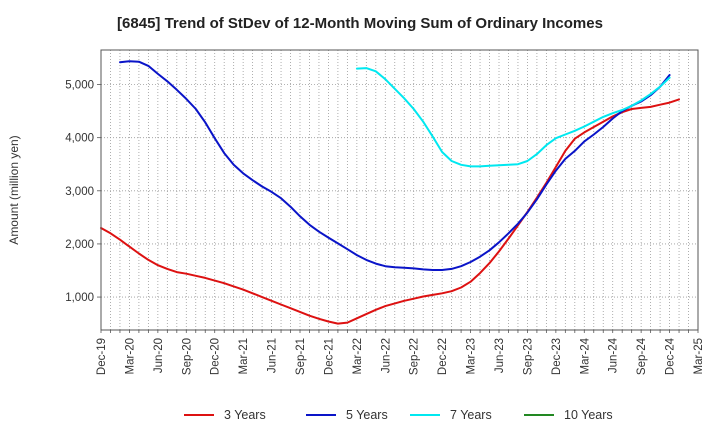 Image resolution: width=720 pixels, height=440 pixels. I want to click on y-axis: 1,000 2,000 3,000 4,000 5,000, so click(83, 192).